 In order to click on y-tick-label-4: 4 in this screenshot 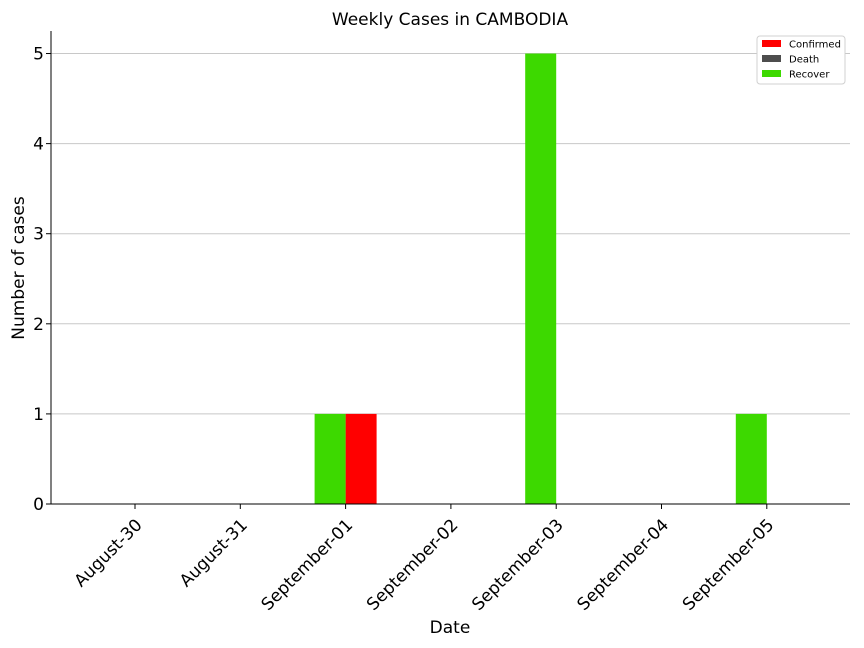, I will do `click(38, 145)`.